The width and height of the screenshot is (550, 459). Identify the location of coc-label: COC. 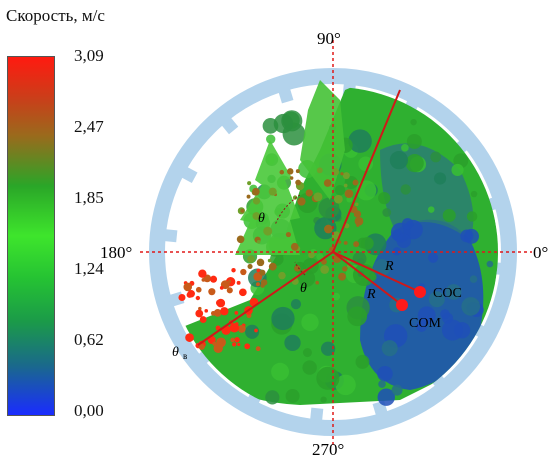
(447, 293).